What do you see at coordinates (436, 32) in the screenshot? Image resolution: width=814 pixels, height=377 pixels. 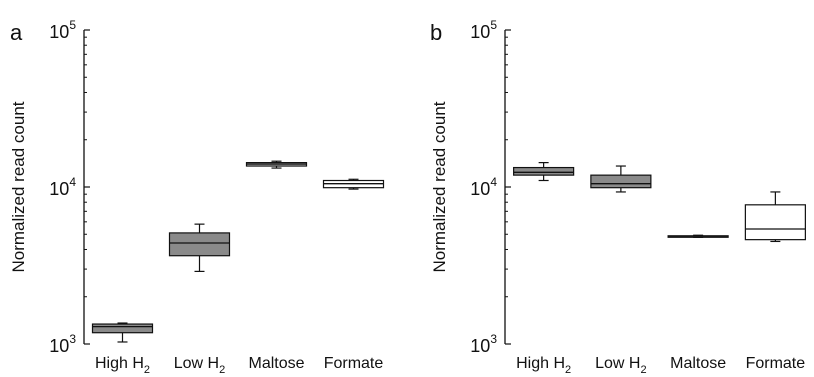 I see `panel-letter: b` at bounding box center [436, 32].